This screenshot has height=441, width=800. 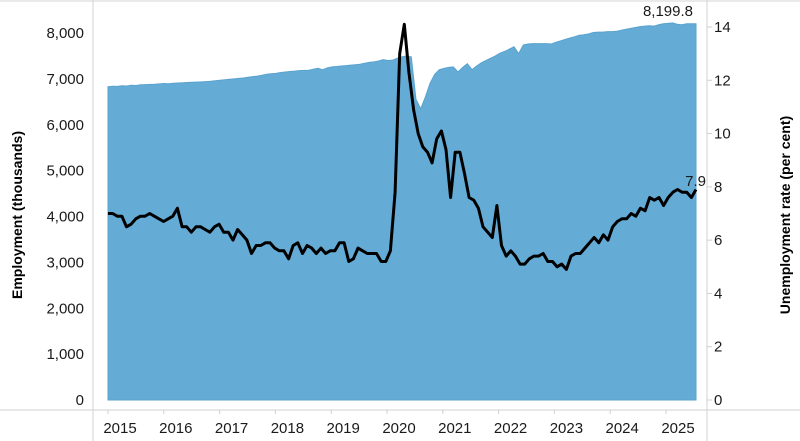 What do you see at coordinates (677, 428) in the screenshot?
I see `x-tick-label: 2025` at bounding box center [677, 428].